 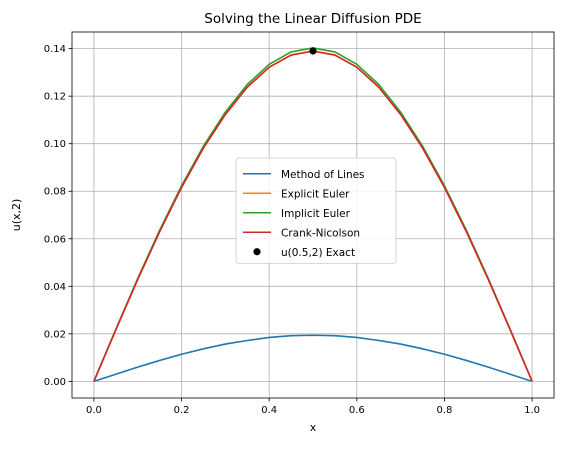 I want to click on x-tick-label: 0.6, so click(x=357, y=410).